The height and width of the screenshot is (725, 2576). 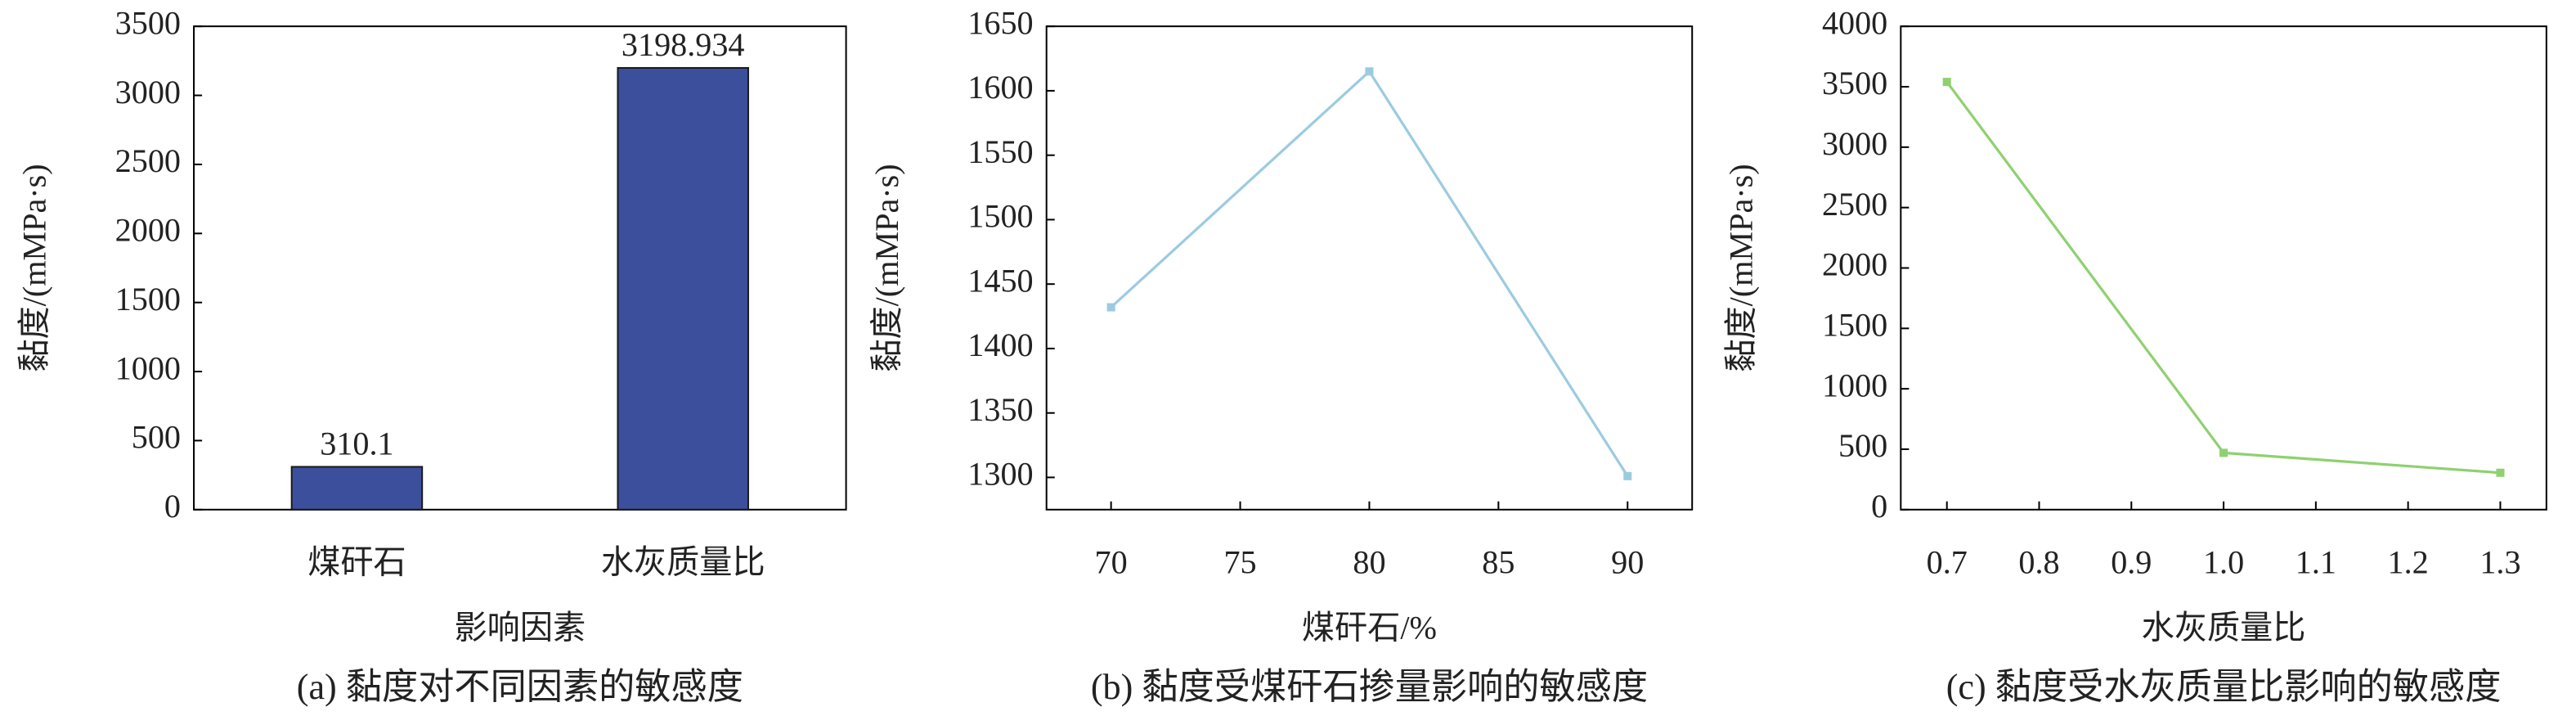 I want to click on x-tick-label: 1.1, so click(x=2316, y=561).